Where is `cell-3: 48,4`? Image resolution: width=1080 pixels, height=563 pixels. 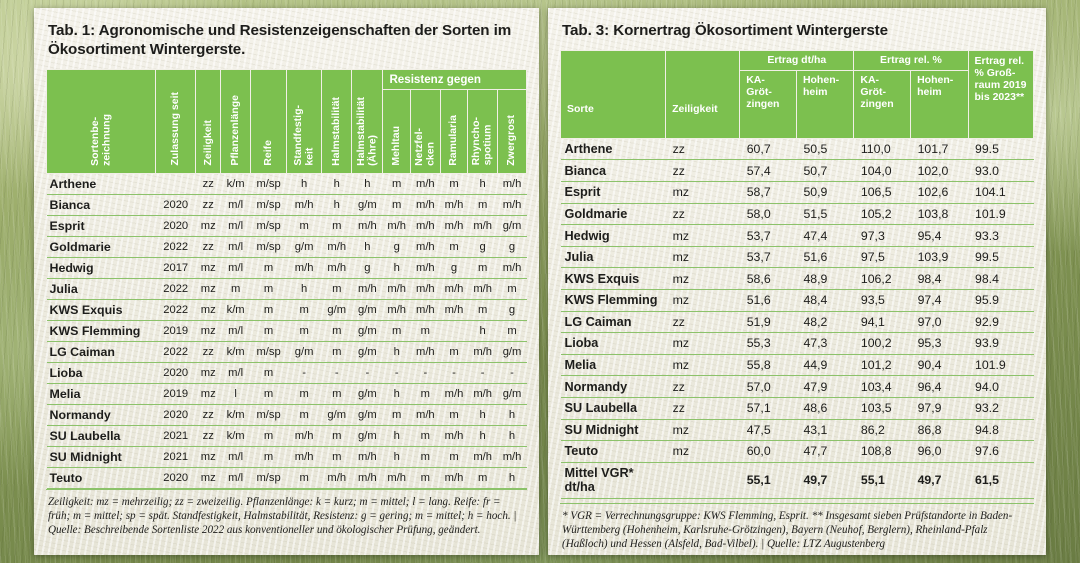 cell-3: 48,4 is located at coordinates (825, 300).